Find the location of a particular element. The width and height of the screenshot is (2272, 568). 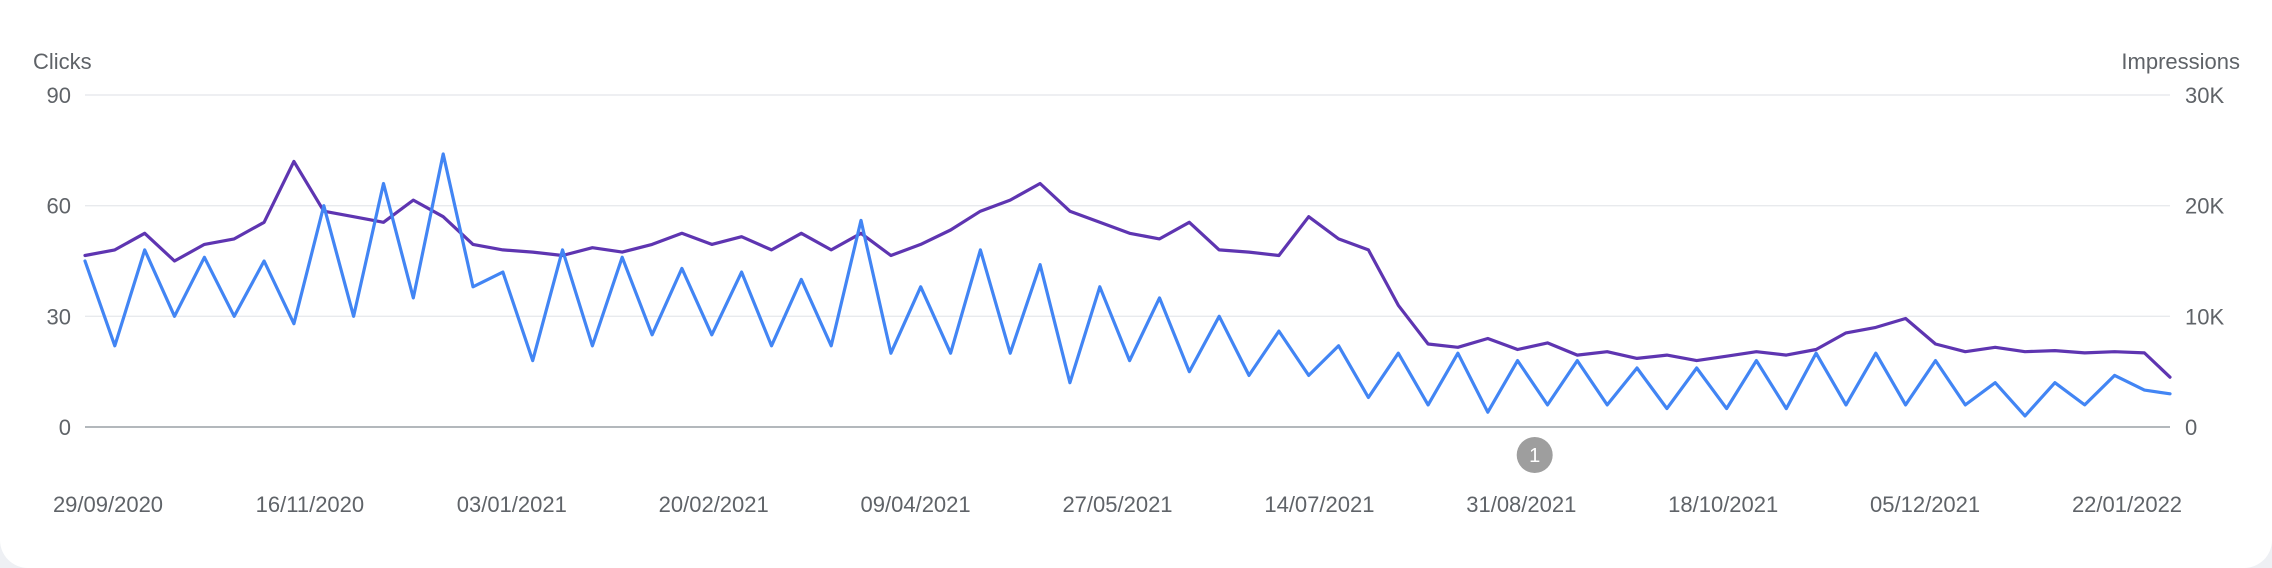

left-tick-label: 0 is located at coordinates (65, 427).